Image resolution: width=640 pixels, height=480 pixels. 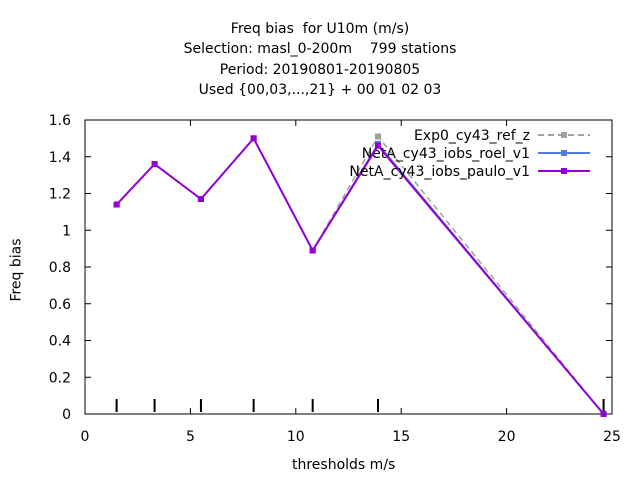 I want to click on x-tick-label-5: 25, so click(x=612, y=437).